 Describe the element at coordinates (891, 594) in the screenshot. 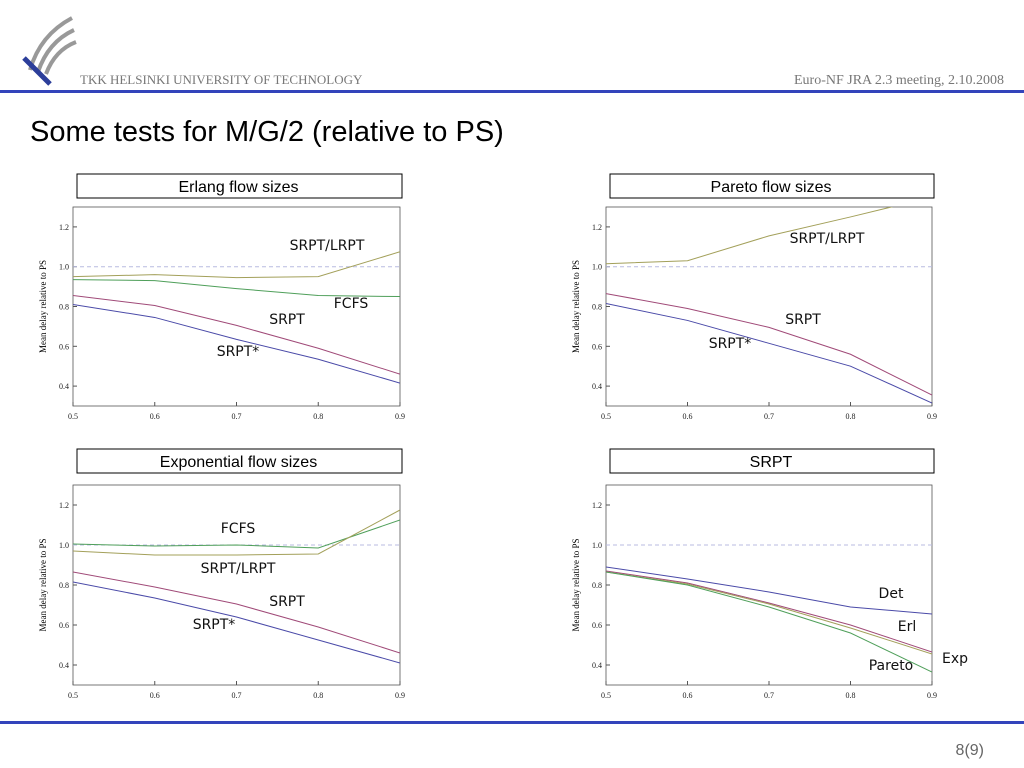

I see `series-label: Det` at that location.